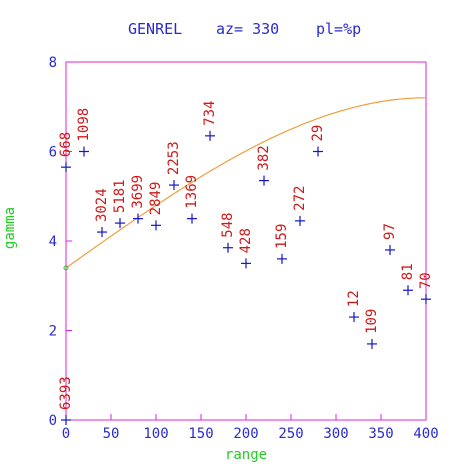 This screenshot has height=468, width=471. Describe the element at coordinates (300, 198) in the screenshot. I see `point-count-label: 272` at that location.